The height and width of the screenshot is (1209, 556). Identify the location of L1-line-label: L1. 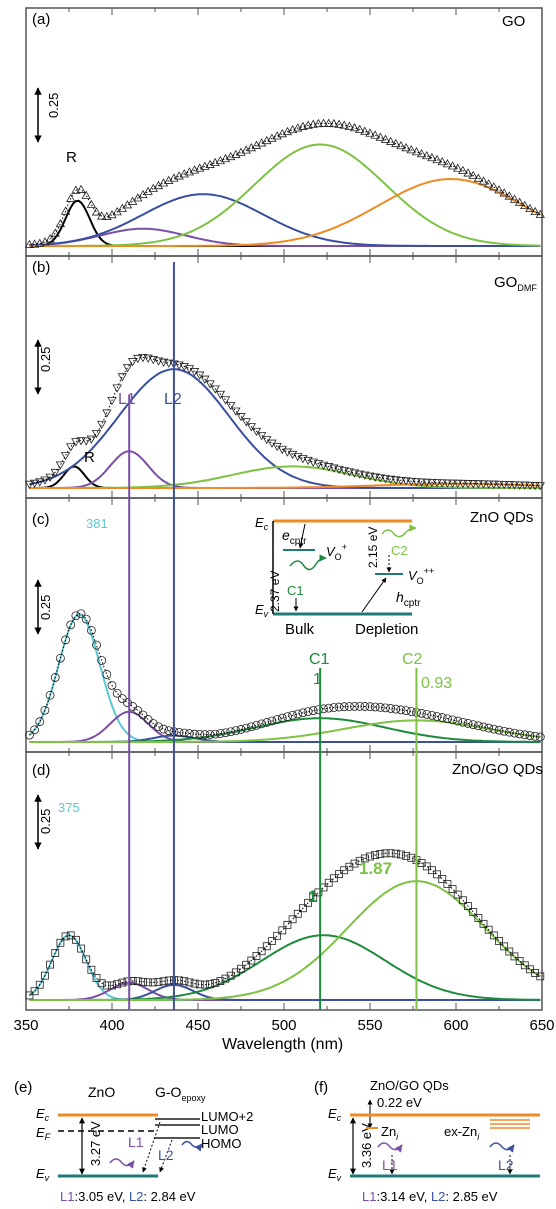
(127, 399).